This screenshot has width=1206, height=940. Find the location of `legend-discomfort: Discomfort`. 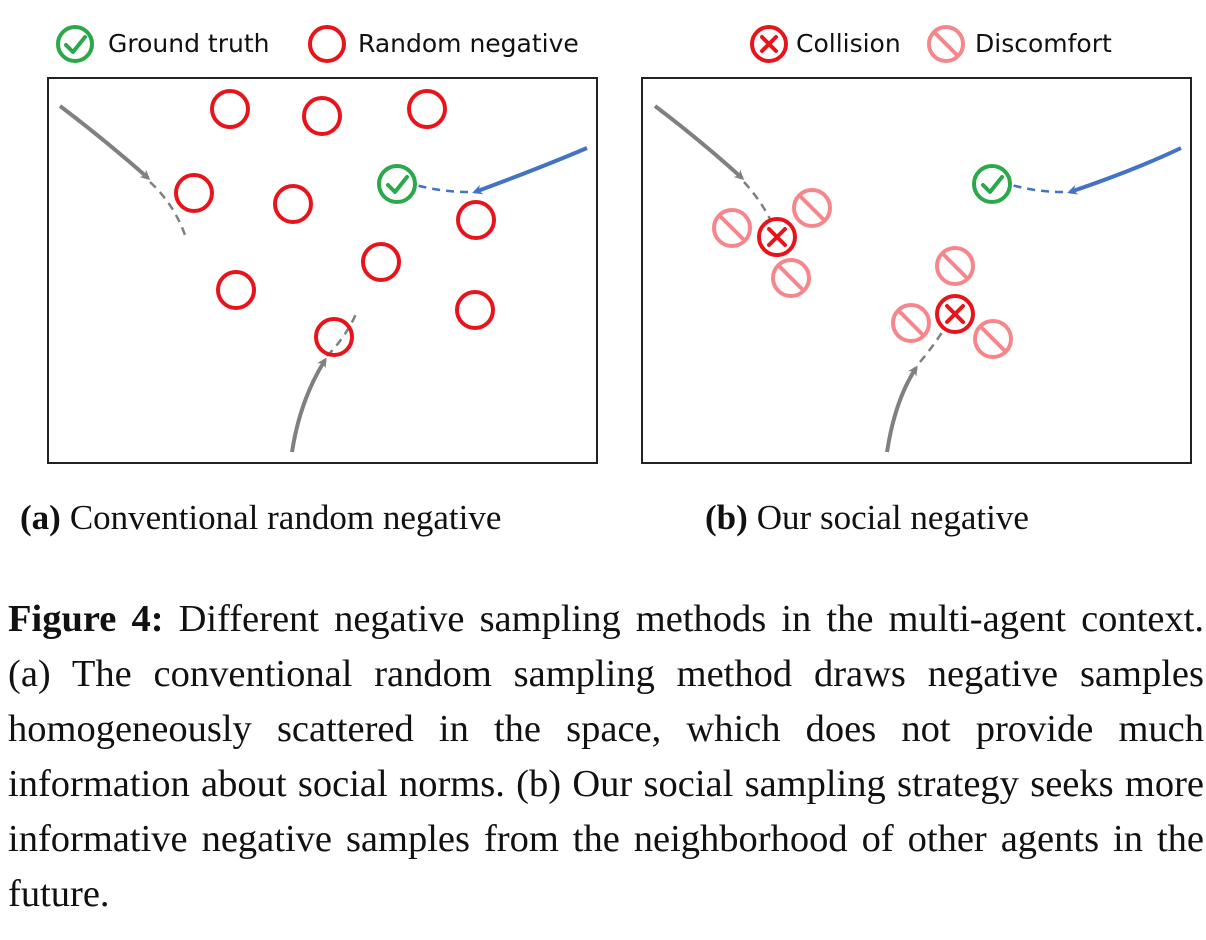

legend-discomfort: Discomfort is located at coordinates (1019, 44).